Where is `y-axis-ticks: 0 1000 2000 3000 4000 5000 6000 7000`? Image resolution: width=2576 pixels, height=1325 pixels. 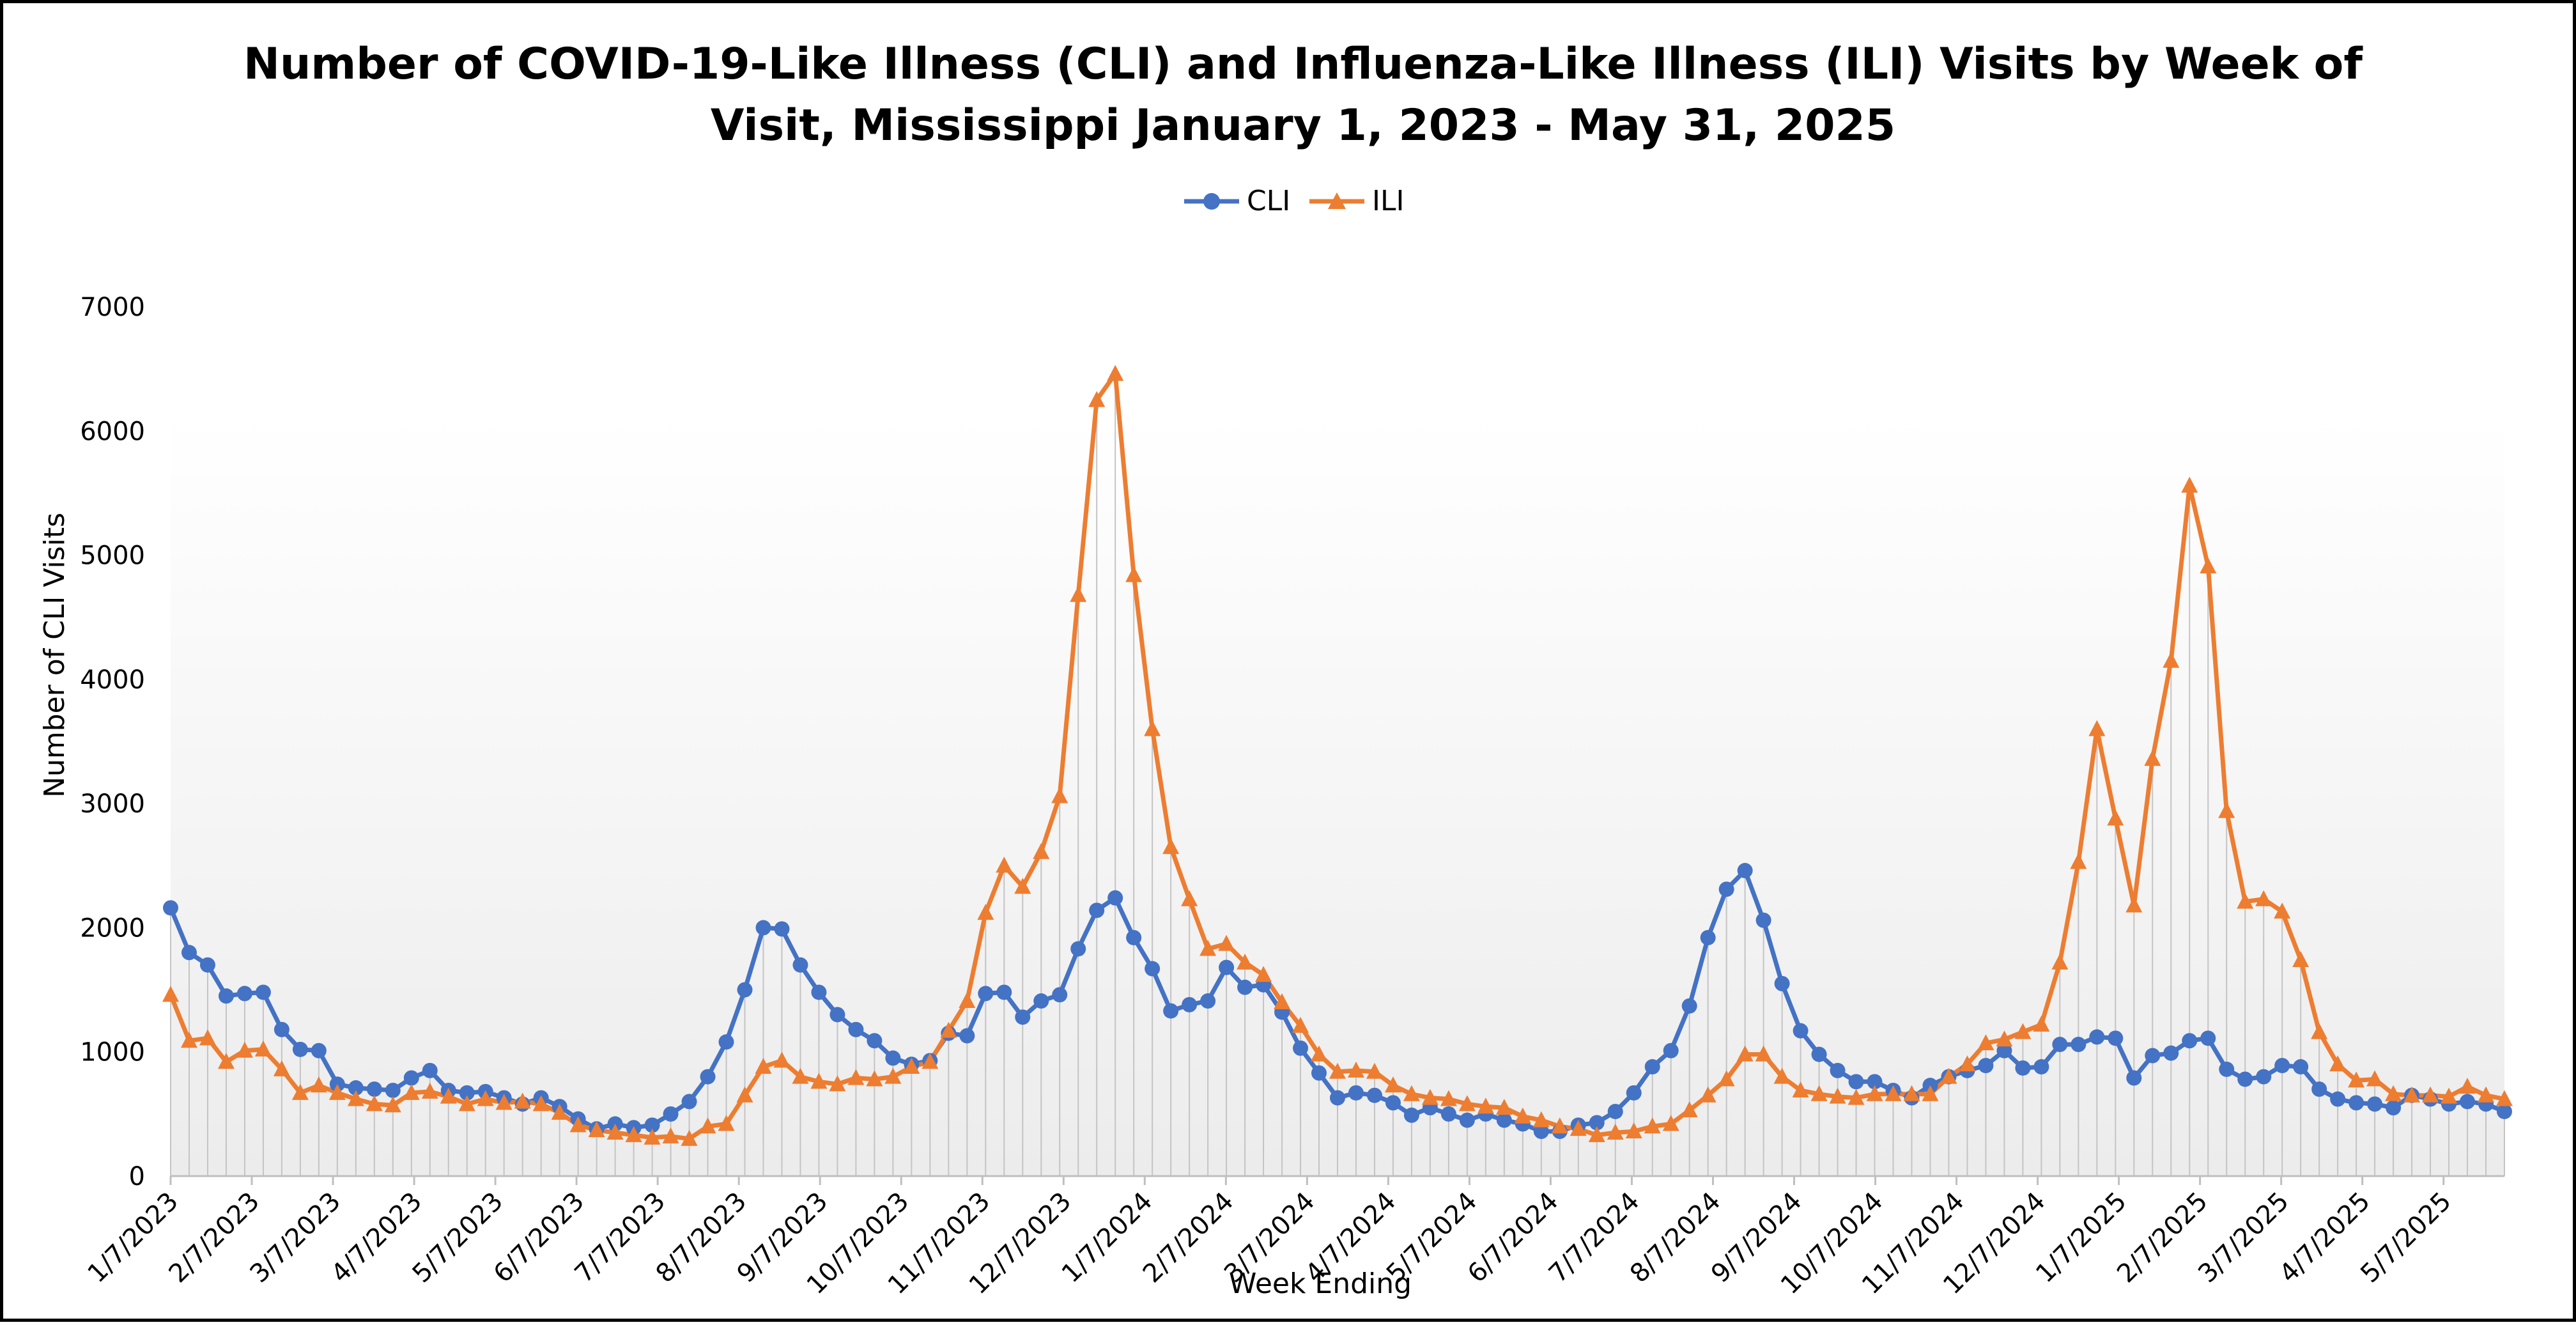 y-axis-ticks: 0 1000 2000 3000 4000 5000 6000 7000 is located at coordinates (112, 742).